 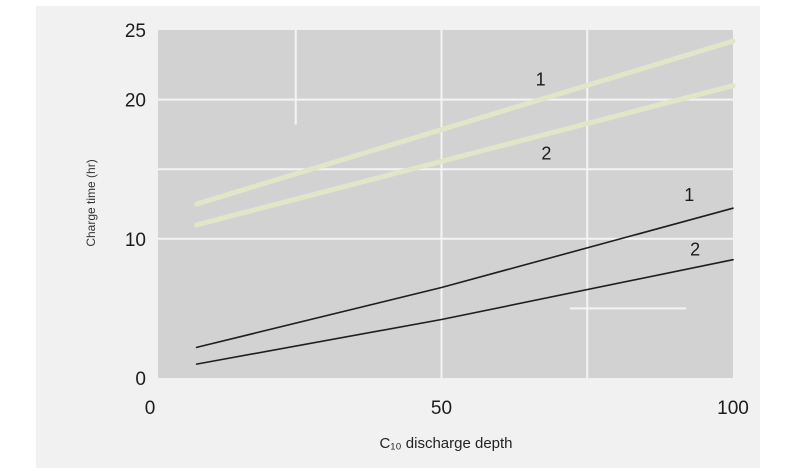 I want to click on x-tick-labels: 0 50 100, so click(x=447, y=408).